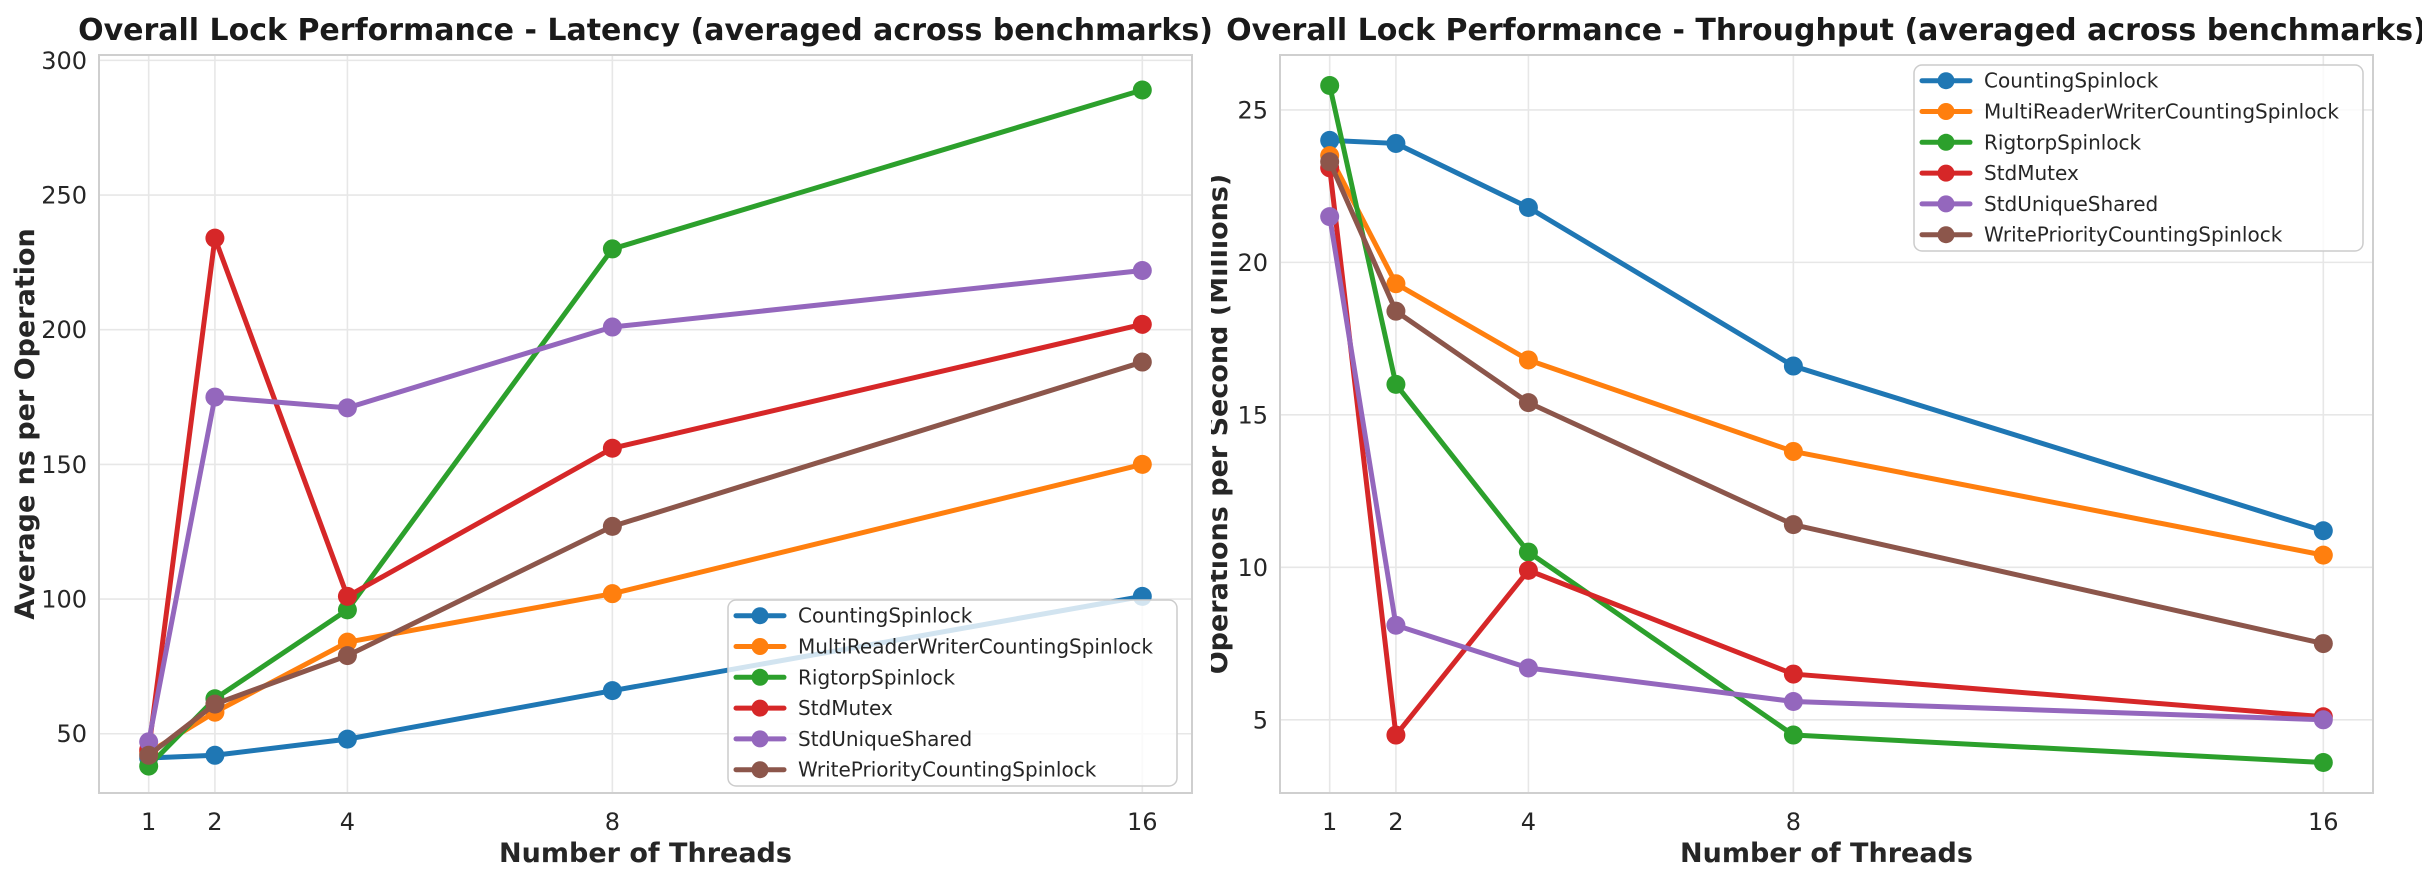 The width and height of the screenshot is (2423, 880). I want to click on marker-CountingSpinlock-threads1, so click(1330, 140).